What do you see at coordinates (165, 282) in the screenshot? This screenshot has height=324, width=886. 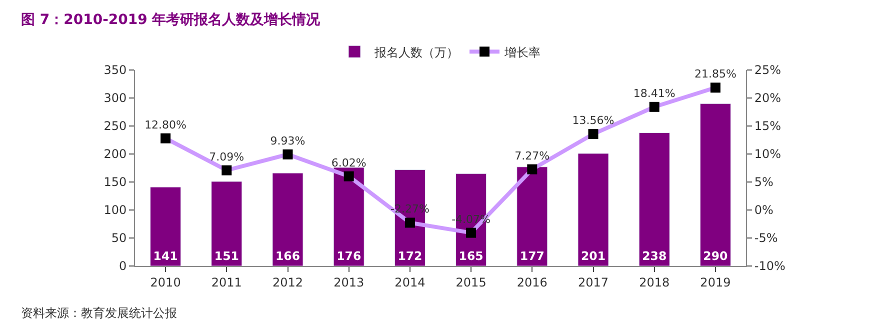 I see `x-tick-label: 2010` at bounding box center [165, 282].